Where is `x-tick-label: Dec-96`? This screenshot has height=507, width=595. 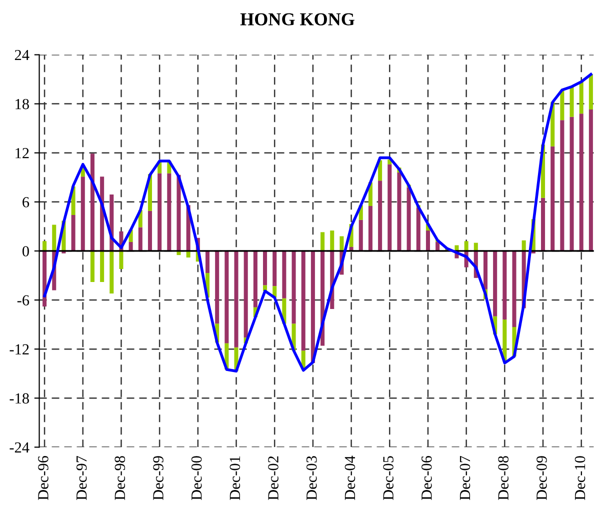 x-tick-label: Dec-96 is located at coordinates (43, 478).